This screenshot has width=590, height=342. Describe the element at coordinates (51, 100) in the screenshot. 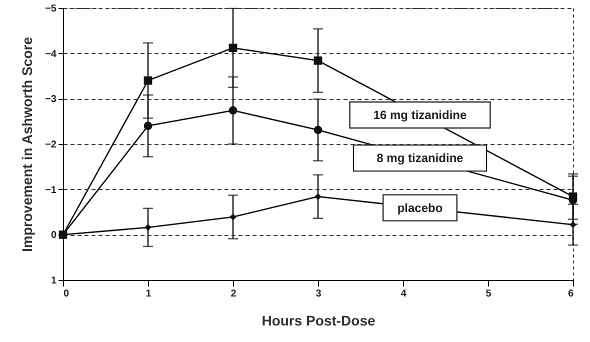

I see `y-tick-label: −3` at that location.